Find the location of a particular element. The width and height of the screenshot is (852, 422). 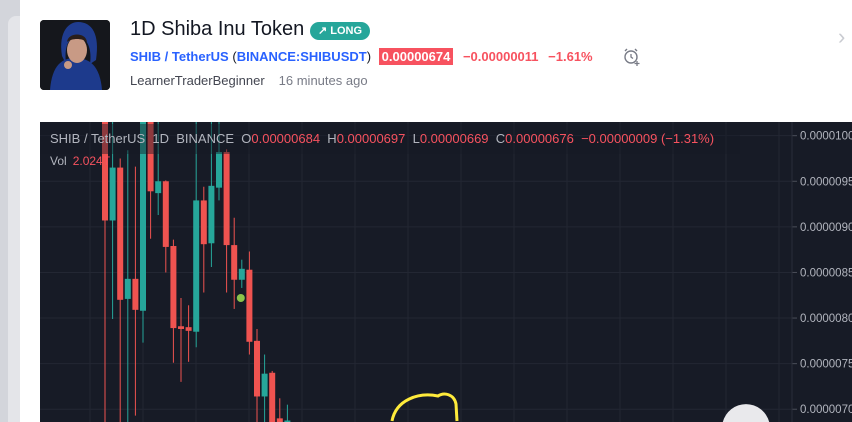

alarm-clock-plus-icon is located at coordinates (632, 57).